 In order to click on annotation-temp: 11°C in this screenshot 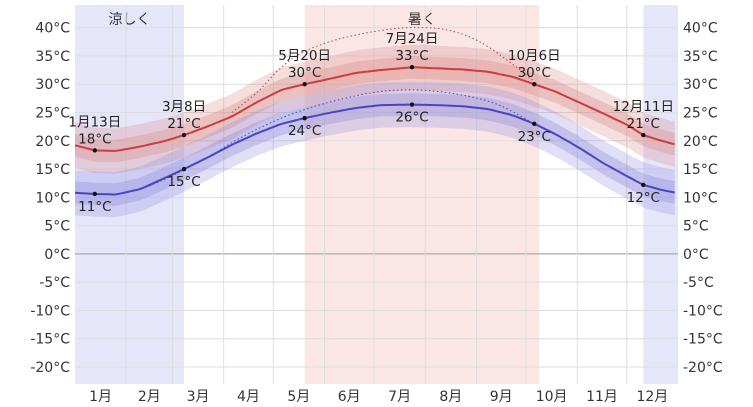, I will do `click(94, 207)`.